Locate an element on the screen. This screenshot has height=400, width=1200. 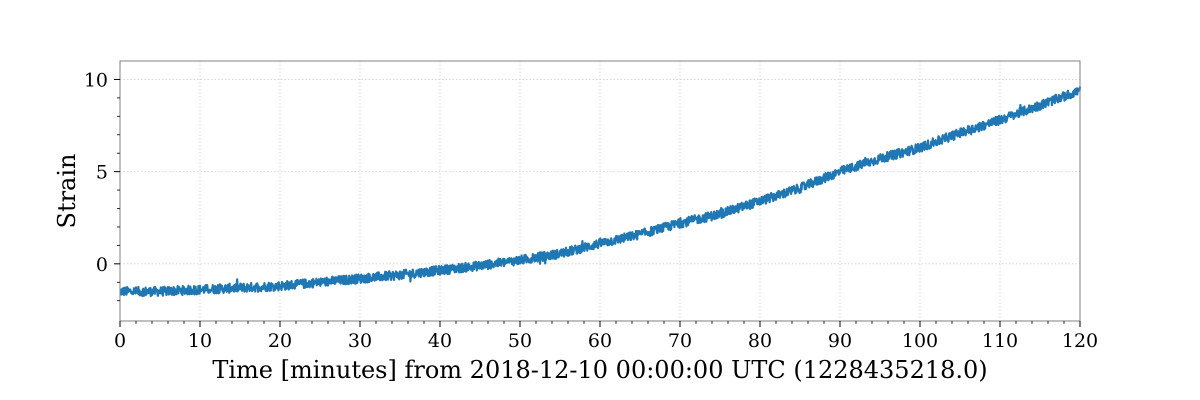
x-tick-label: 100 is located at coordinates (920, 341).